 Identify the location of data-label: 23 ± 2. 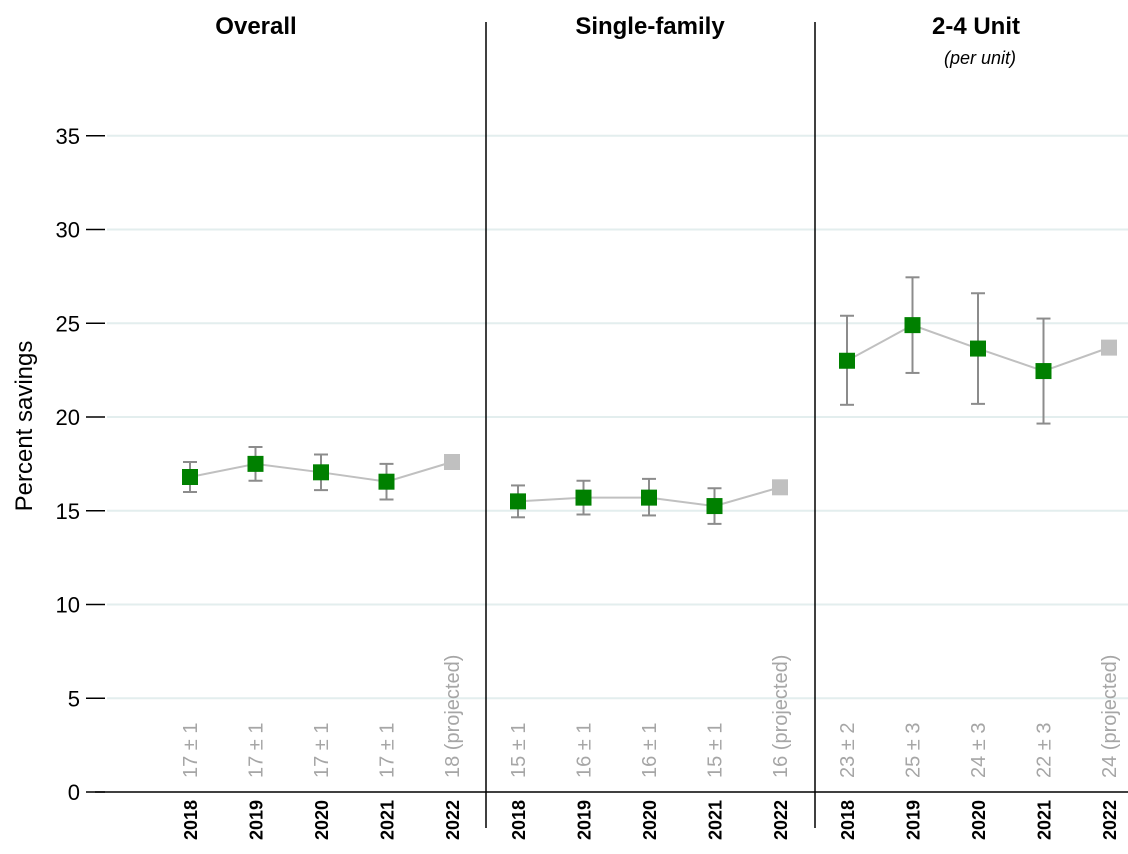
(848, 750).